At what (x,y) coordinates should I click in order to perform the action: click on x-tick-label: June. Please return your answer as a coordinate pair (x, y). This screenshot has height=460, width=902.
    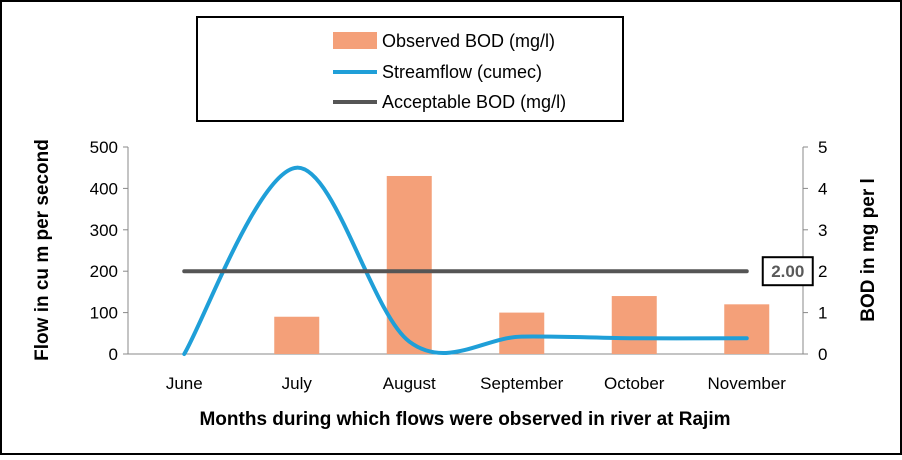
    Looking at the image, I should click on (184, 383).